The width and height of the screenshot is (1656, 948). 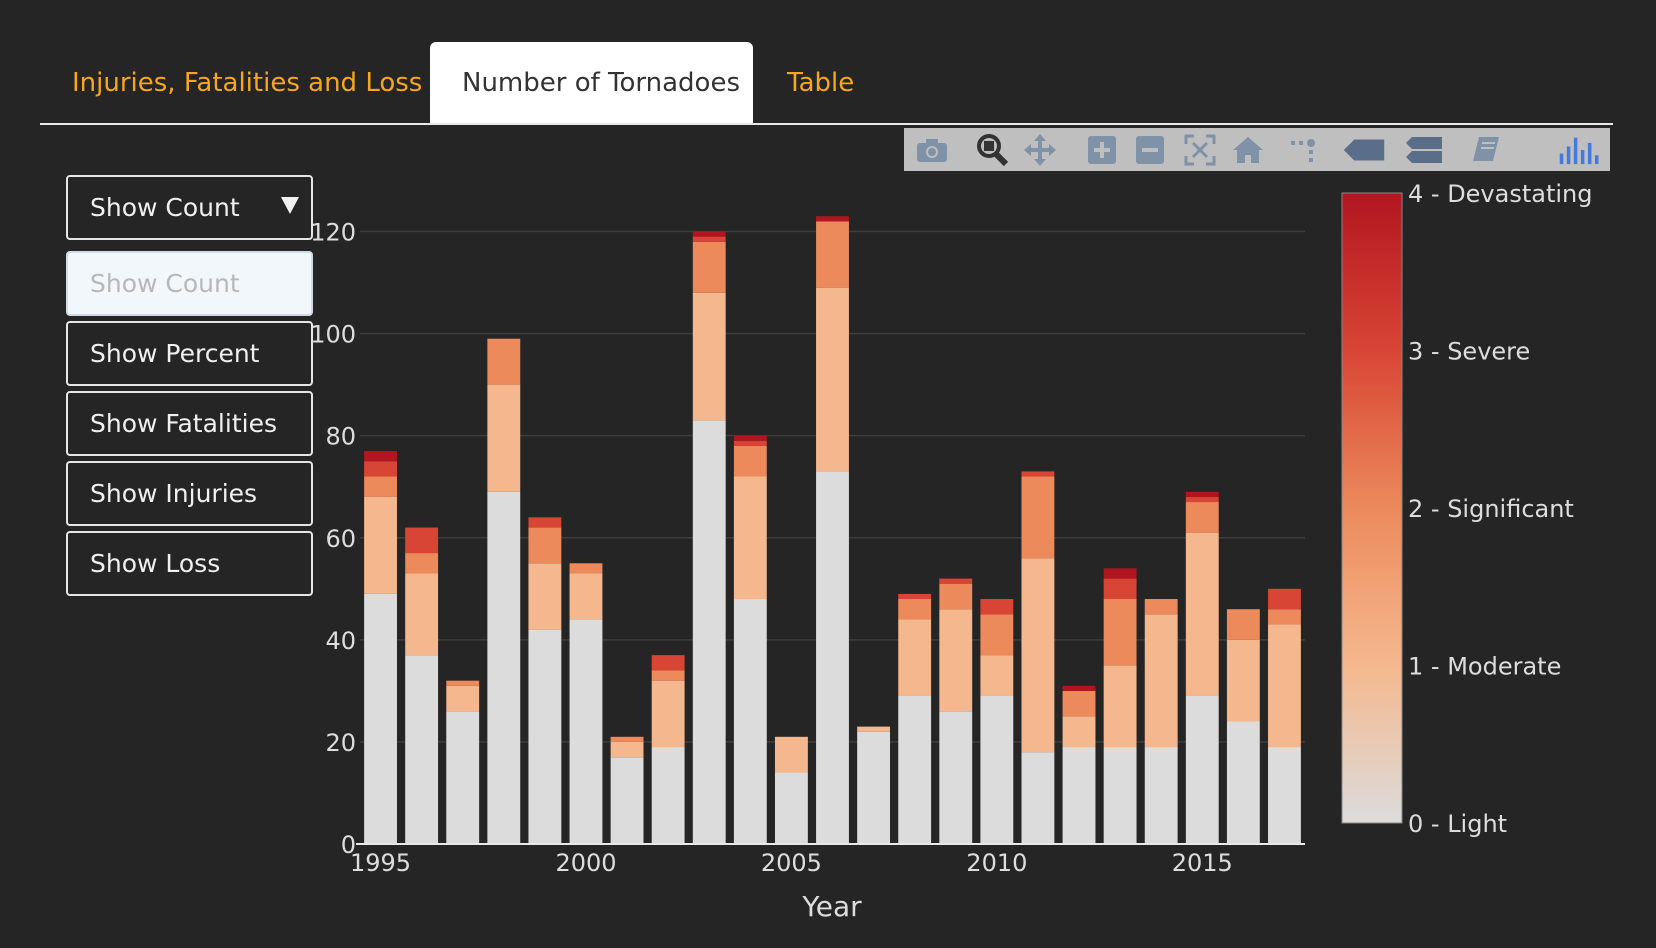 I want to click on tab-number-of-tornadoes: Number of Tornadoes, so click(x=591, y=82).